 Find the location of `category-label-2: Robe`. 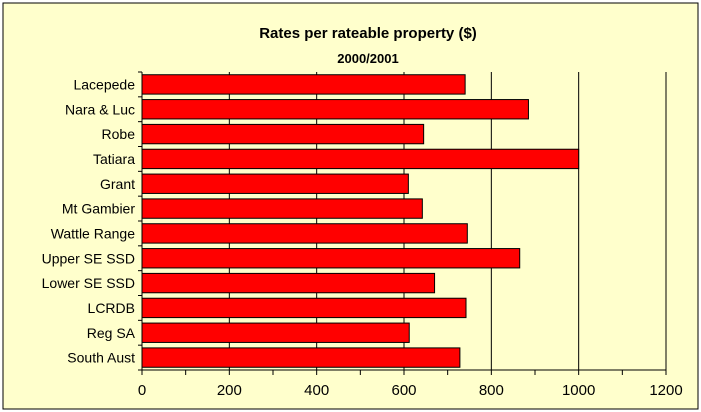

category-label-2: Robe is located at coordinates (119, 134).